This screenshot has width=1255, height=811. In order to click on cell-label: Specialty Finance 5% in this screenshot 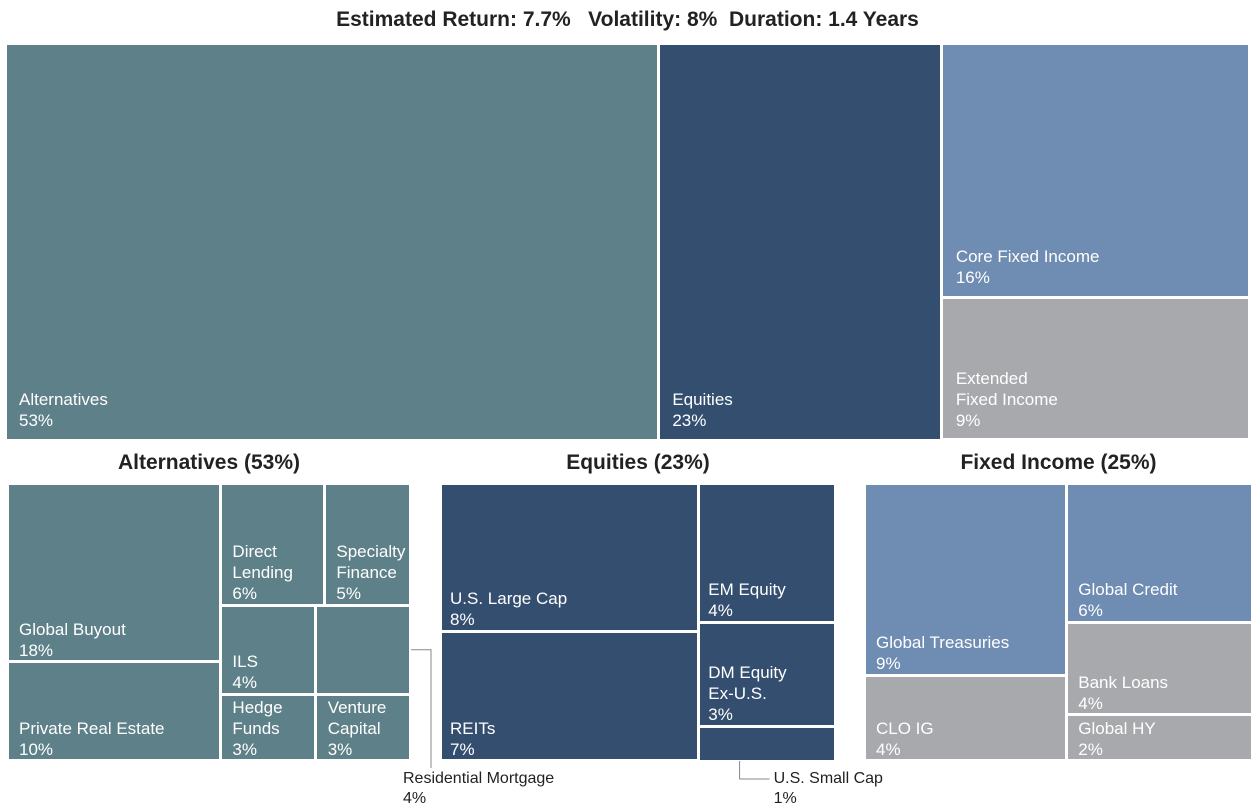, I will do `click(370, 572)`.